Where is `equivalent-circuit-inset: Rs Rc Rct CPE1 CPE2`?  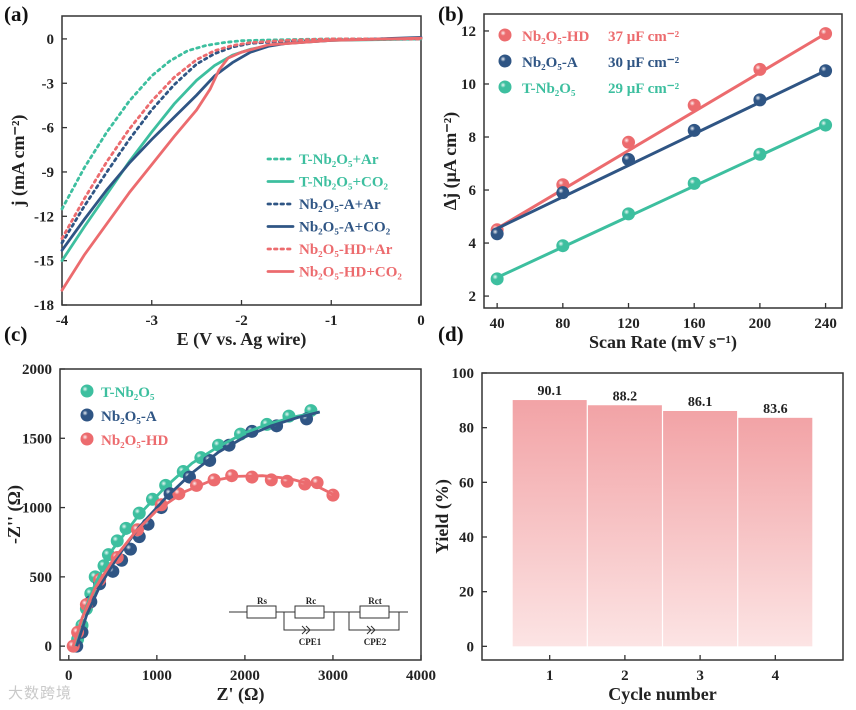 equivalent-circuit-inset: Rs Rc Rct CPE1 CPE2 is located at coordinates (318, 621).